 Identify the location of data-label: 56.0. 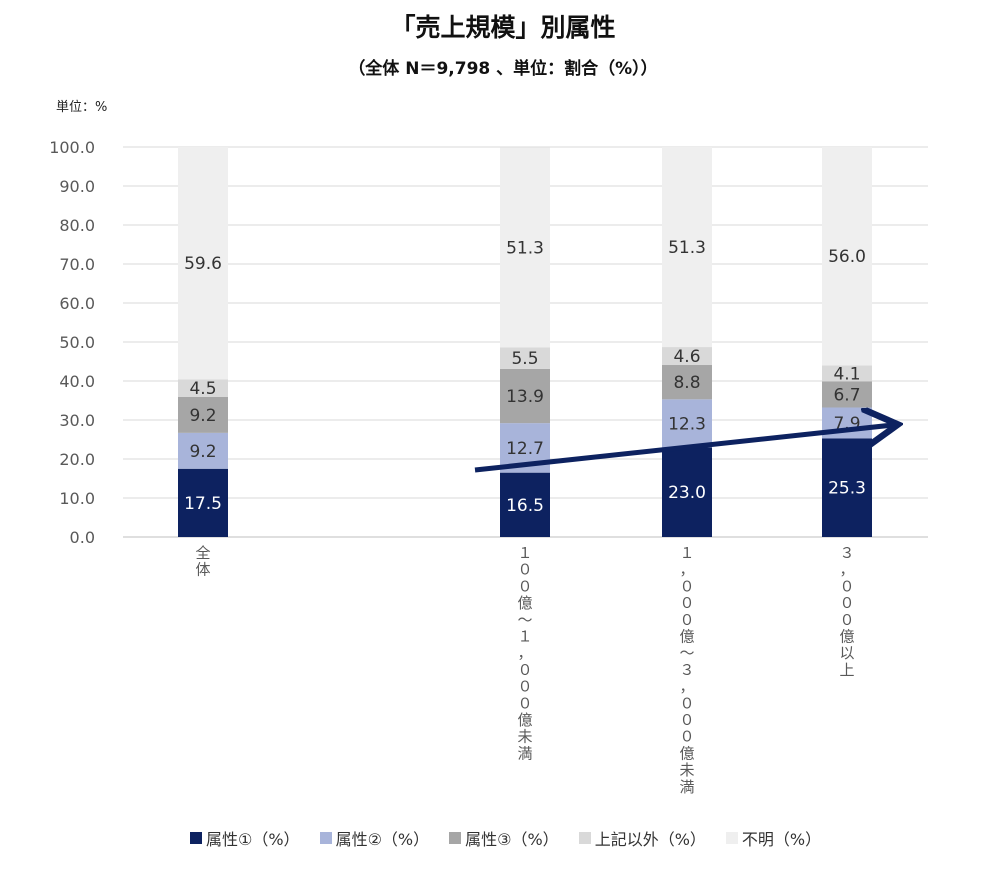
(847, 257).